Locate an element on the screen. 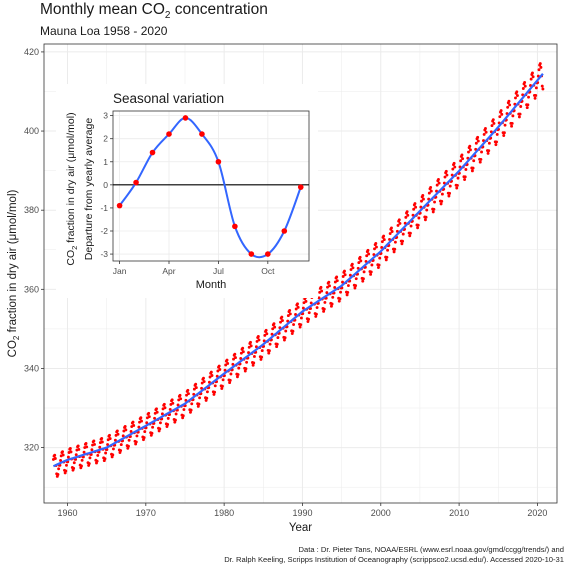 The width and height of the screenshot is (570, 570). x-axis-title: Year is located at coordinates (300, 528).